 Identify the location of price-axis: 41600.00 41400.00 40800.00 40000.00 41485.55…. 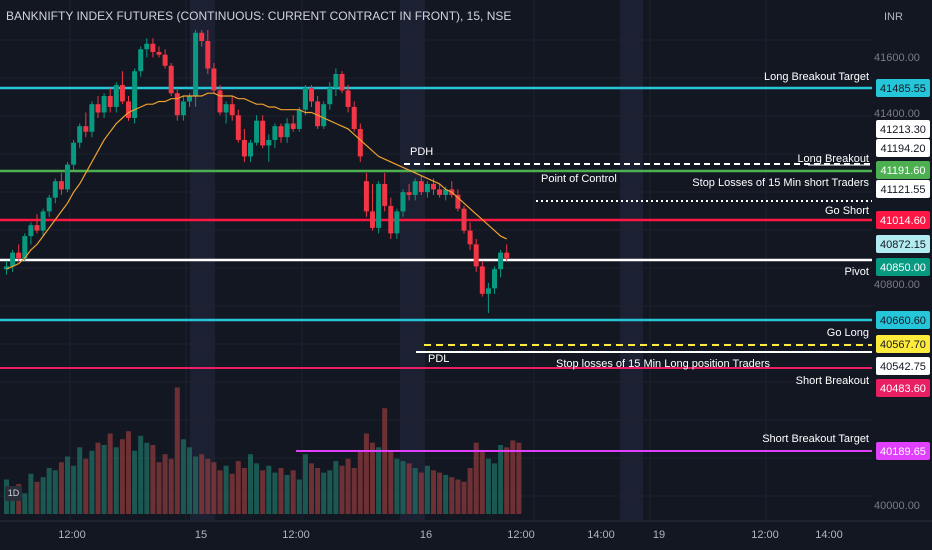
(902, 260).